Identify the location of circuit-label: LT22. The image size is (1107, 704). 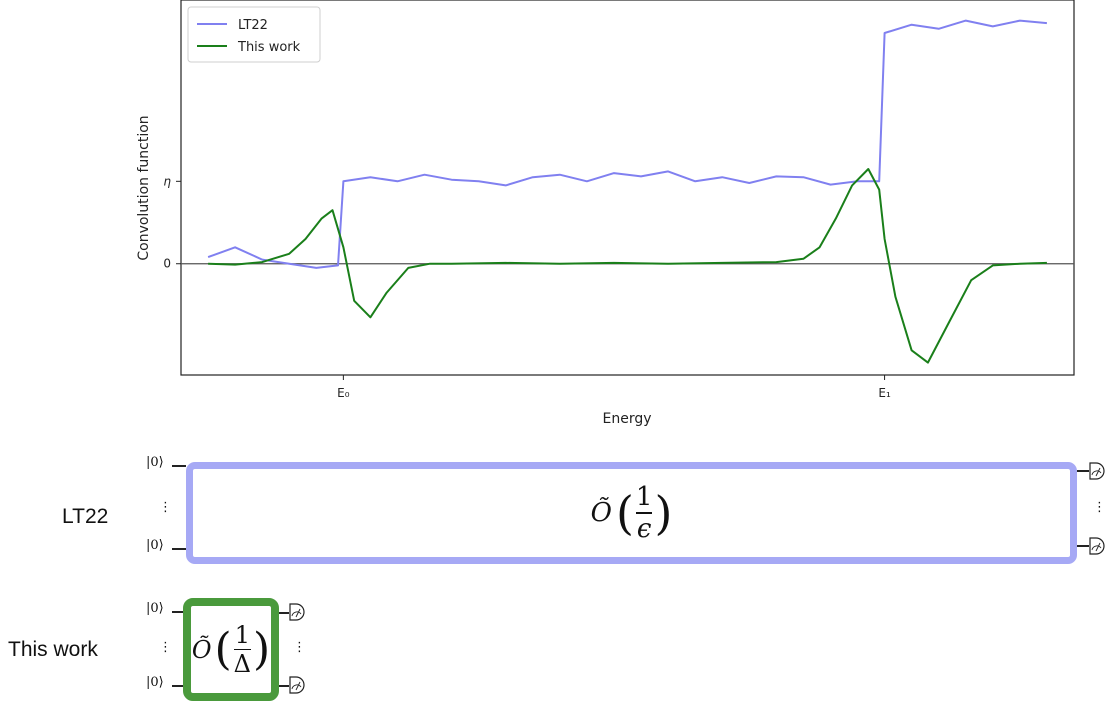
(85, 516).